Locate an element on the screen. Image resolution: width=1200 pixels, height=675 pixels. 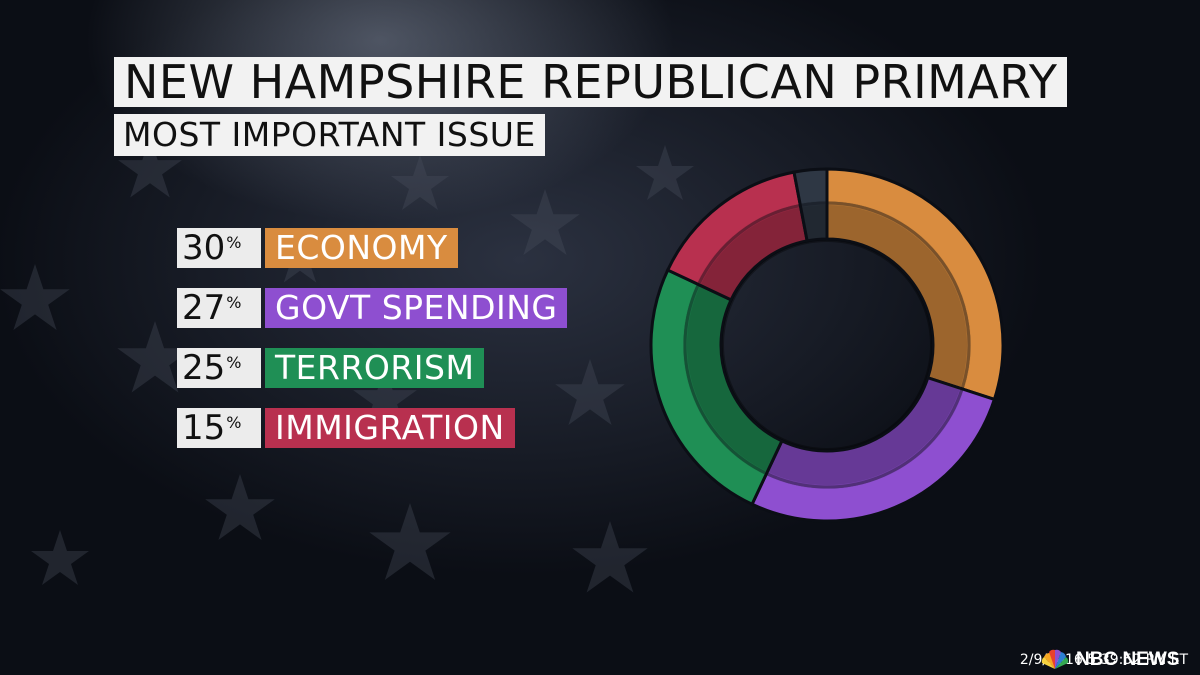
legend-label-box-terrorism: TERRORISM is located at coordinates (375, 368).